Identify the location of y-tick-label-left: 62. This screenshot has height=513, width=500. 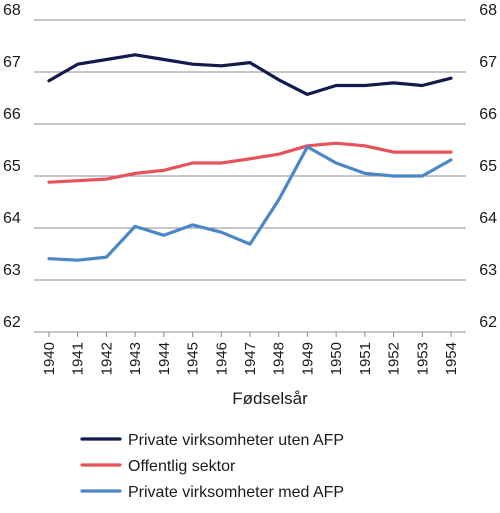
(12, 322).